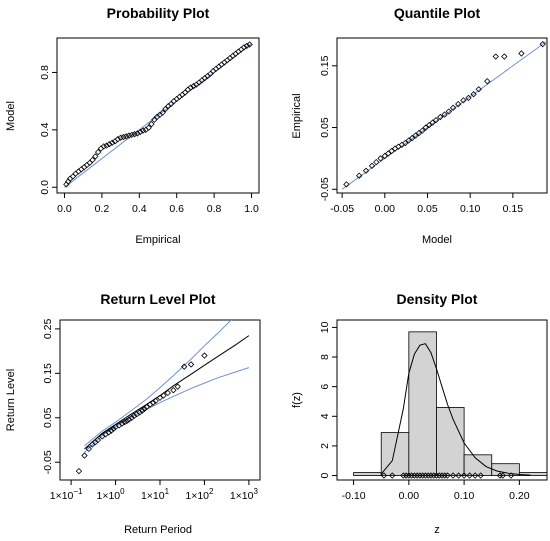  What do you see at coordinates (48, 417) in the screenshot?
I see `return-level-plot-y-tick-label: 0.05` at bounding box center [48, 417].